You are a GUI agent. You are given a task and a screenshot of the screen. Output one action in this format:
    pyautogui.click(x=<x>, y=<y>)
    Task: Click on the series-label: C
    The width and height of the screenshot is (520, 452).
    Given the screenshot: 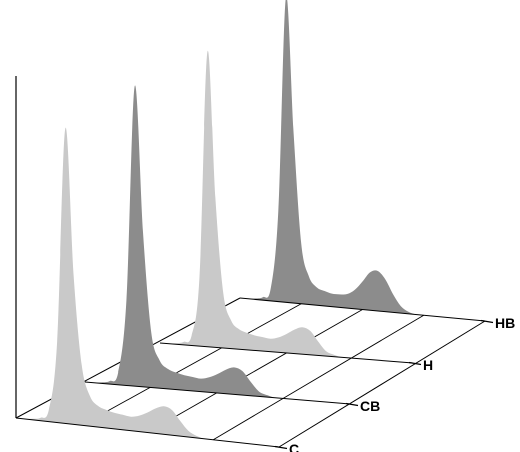 What is the action you would take?
    pyautogui.click(x=294, y=446)
    